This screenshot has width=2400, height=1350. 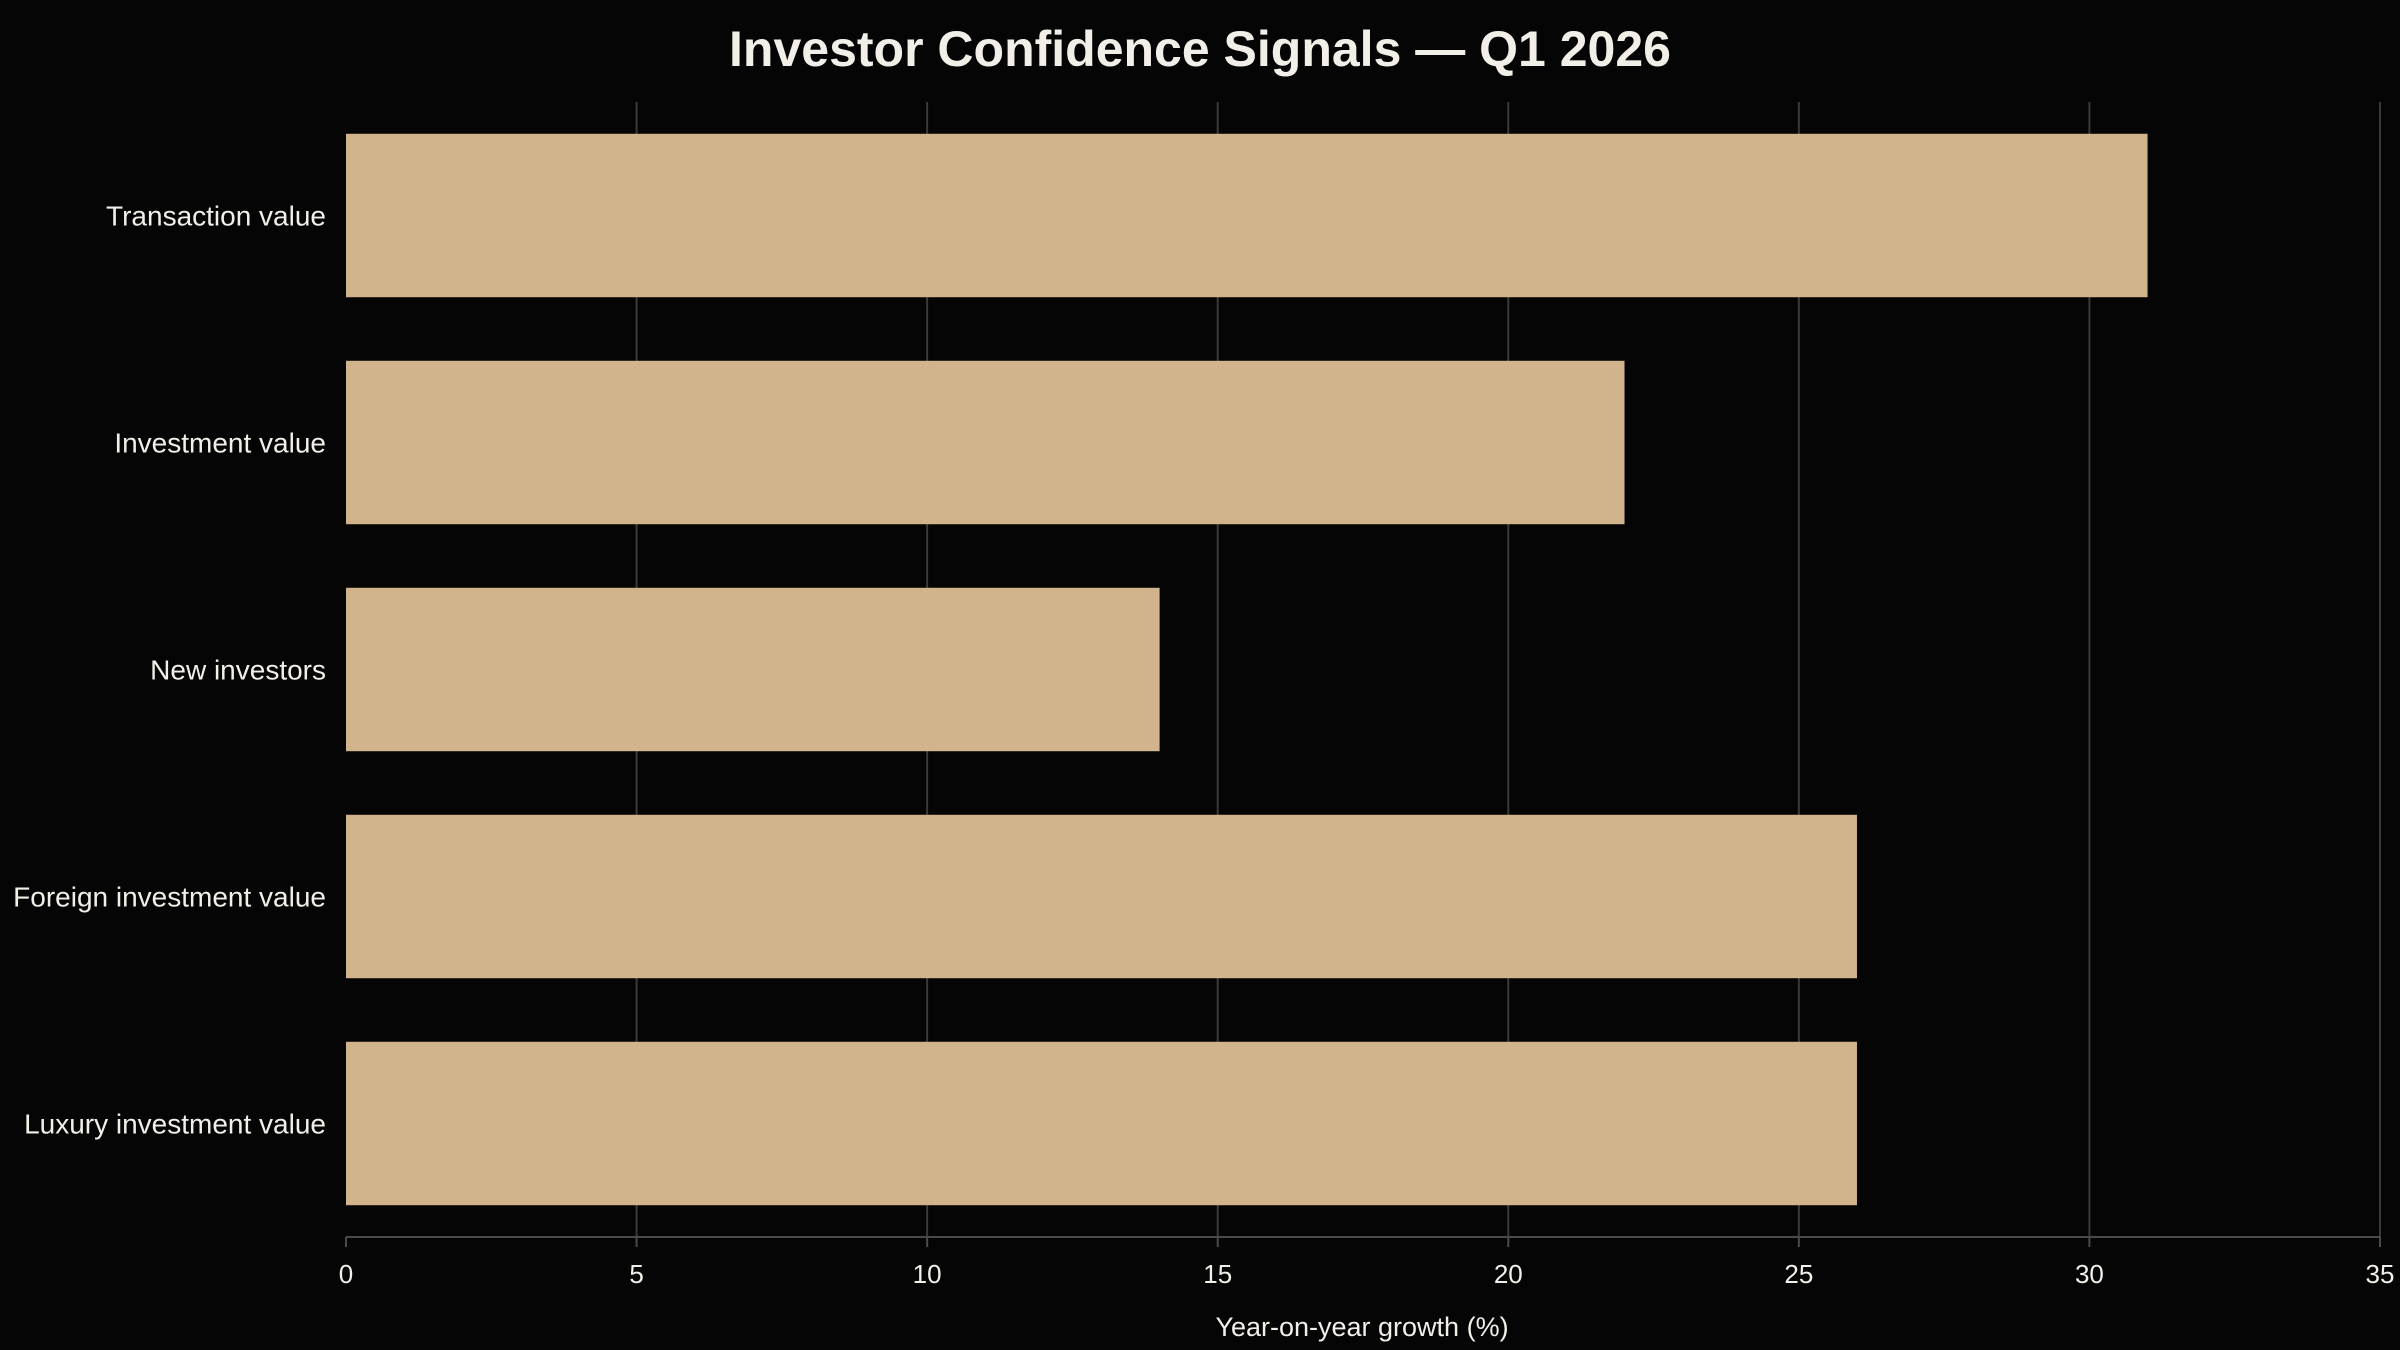 What do you see at coordinates (2089, 1274) in the screenshot?
I see `x-tick-label: 30` at bounding box center [2089, 1274].